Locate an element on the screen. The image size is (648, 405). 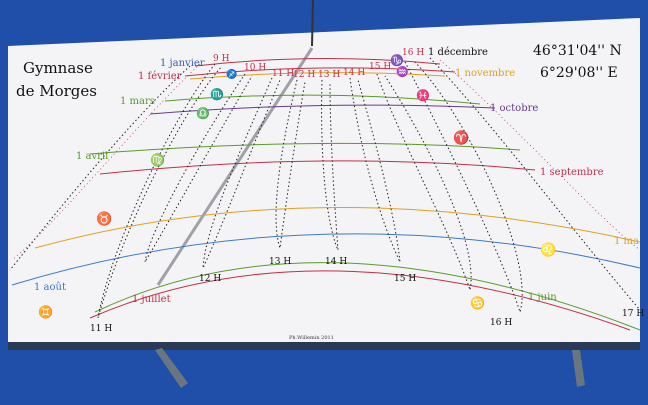
mai-date-curve is located at coordinates (337, 227).